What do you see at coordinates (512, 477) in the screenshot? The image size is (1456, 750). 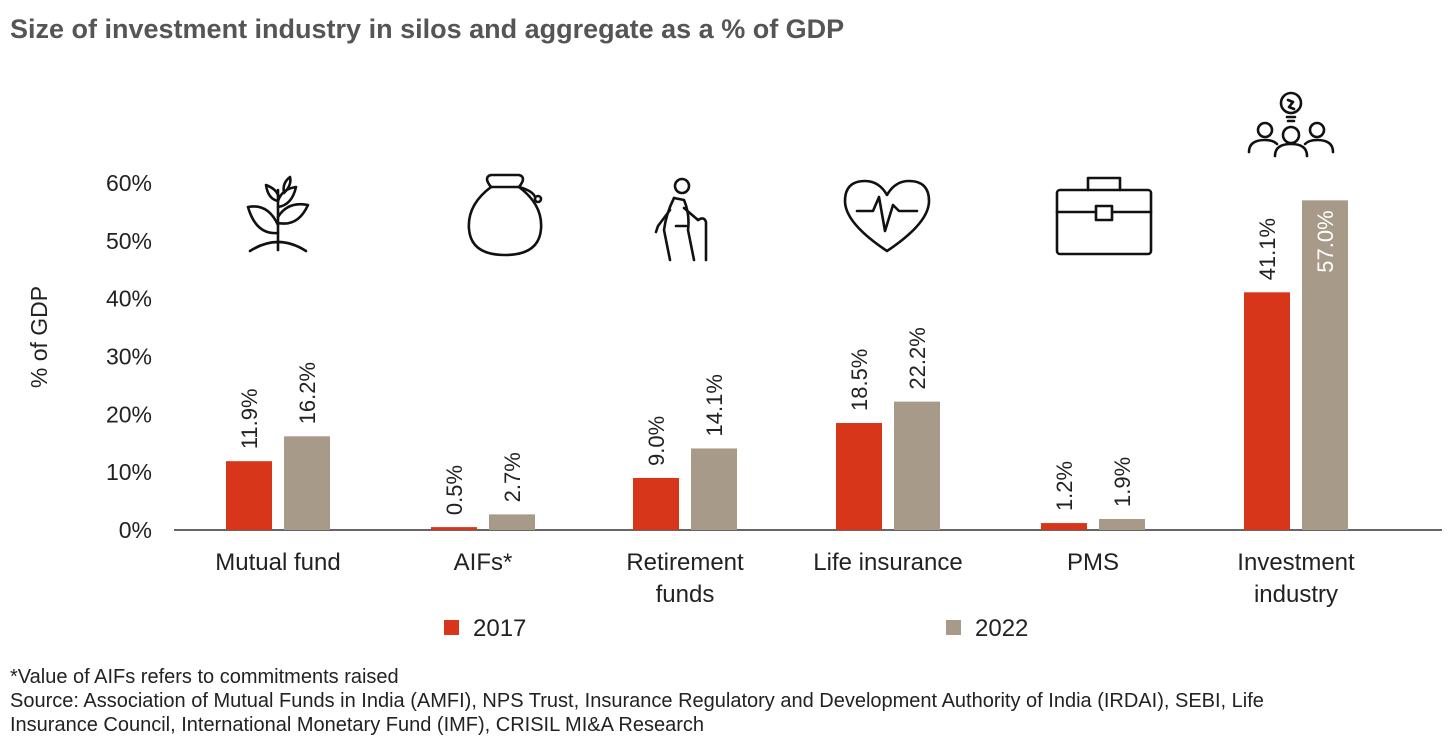 I see `data-label: 2.7%` at bounding box center [512, 477].